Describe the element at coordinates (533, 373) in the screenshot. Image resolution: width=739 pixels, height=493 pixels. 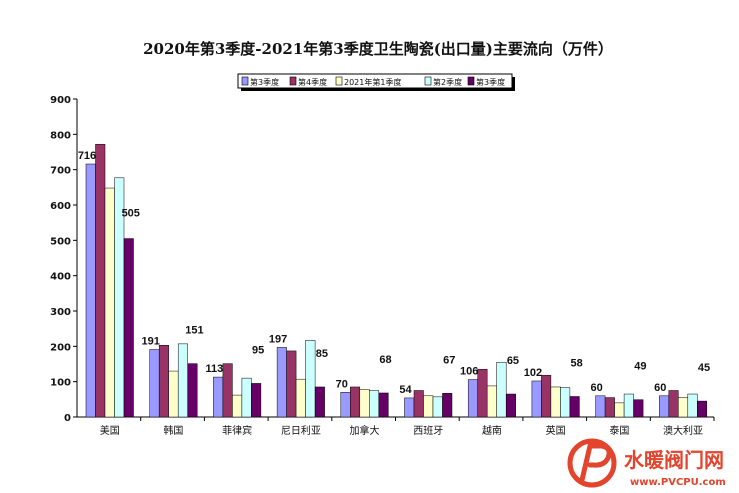
I see `data-label: 102` at that location.